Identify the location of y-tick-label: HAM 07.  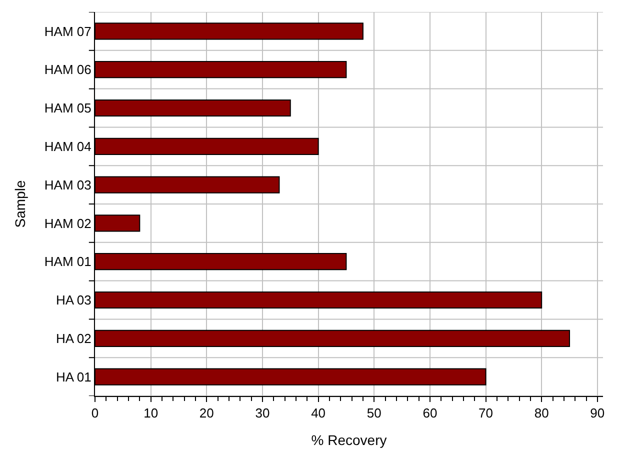
(68, 31).